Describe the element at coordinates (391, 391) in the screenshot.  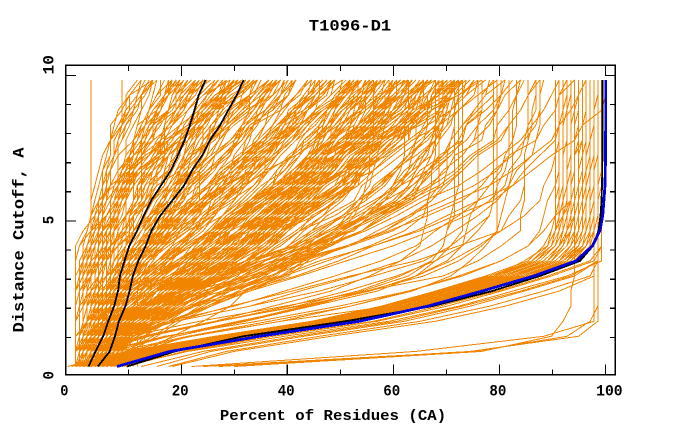
I see `svg-text: 60` at that location.